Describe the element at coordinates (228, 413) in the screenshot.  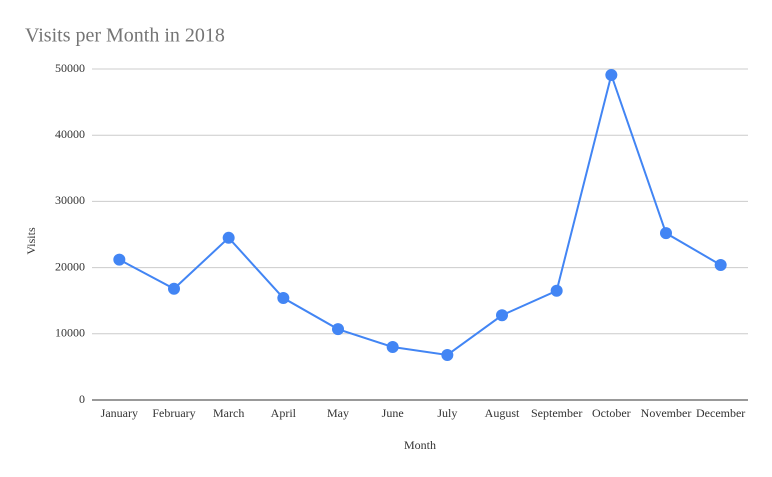
I see `x-tick-label: March` at that location.